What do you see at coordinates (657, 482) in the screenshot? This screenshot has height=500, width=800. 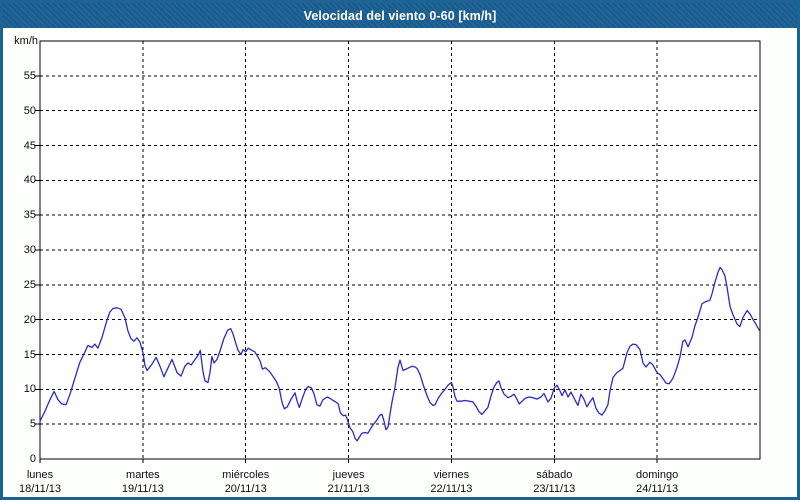 I see `x-tick-label: domingo 24/11/13` at bounding box center [657, 482].